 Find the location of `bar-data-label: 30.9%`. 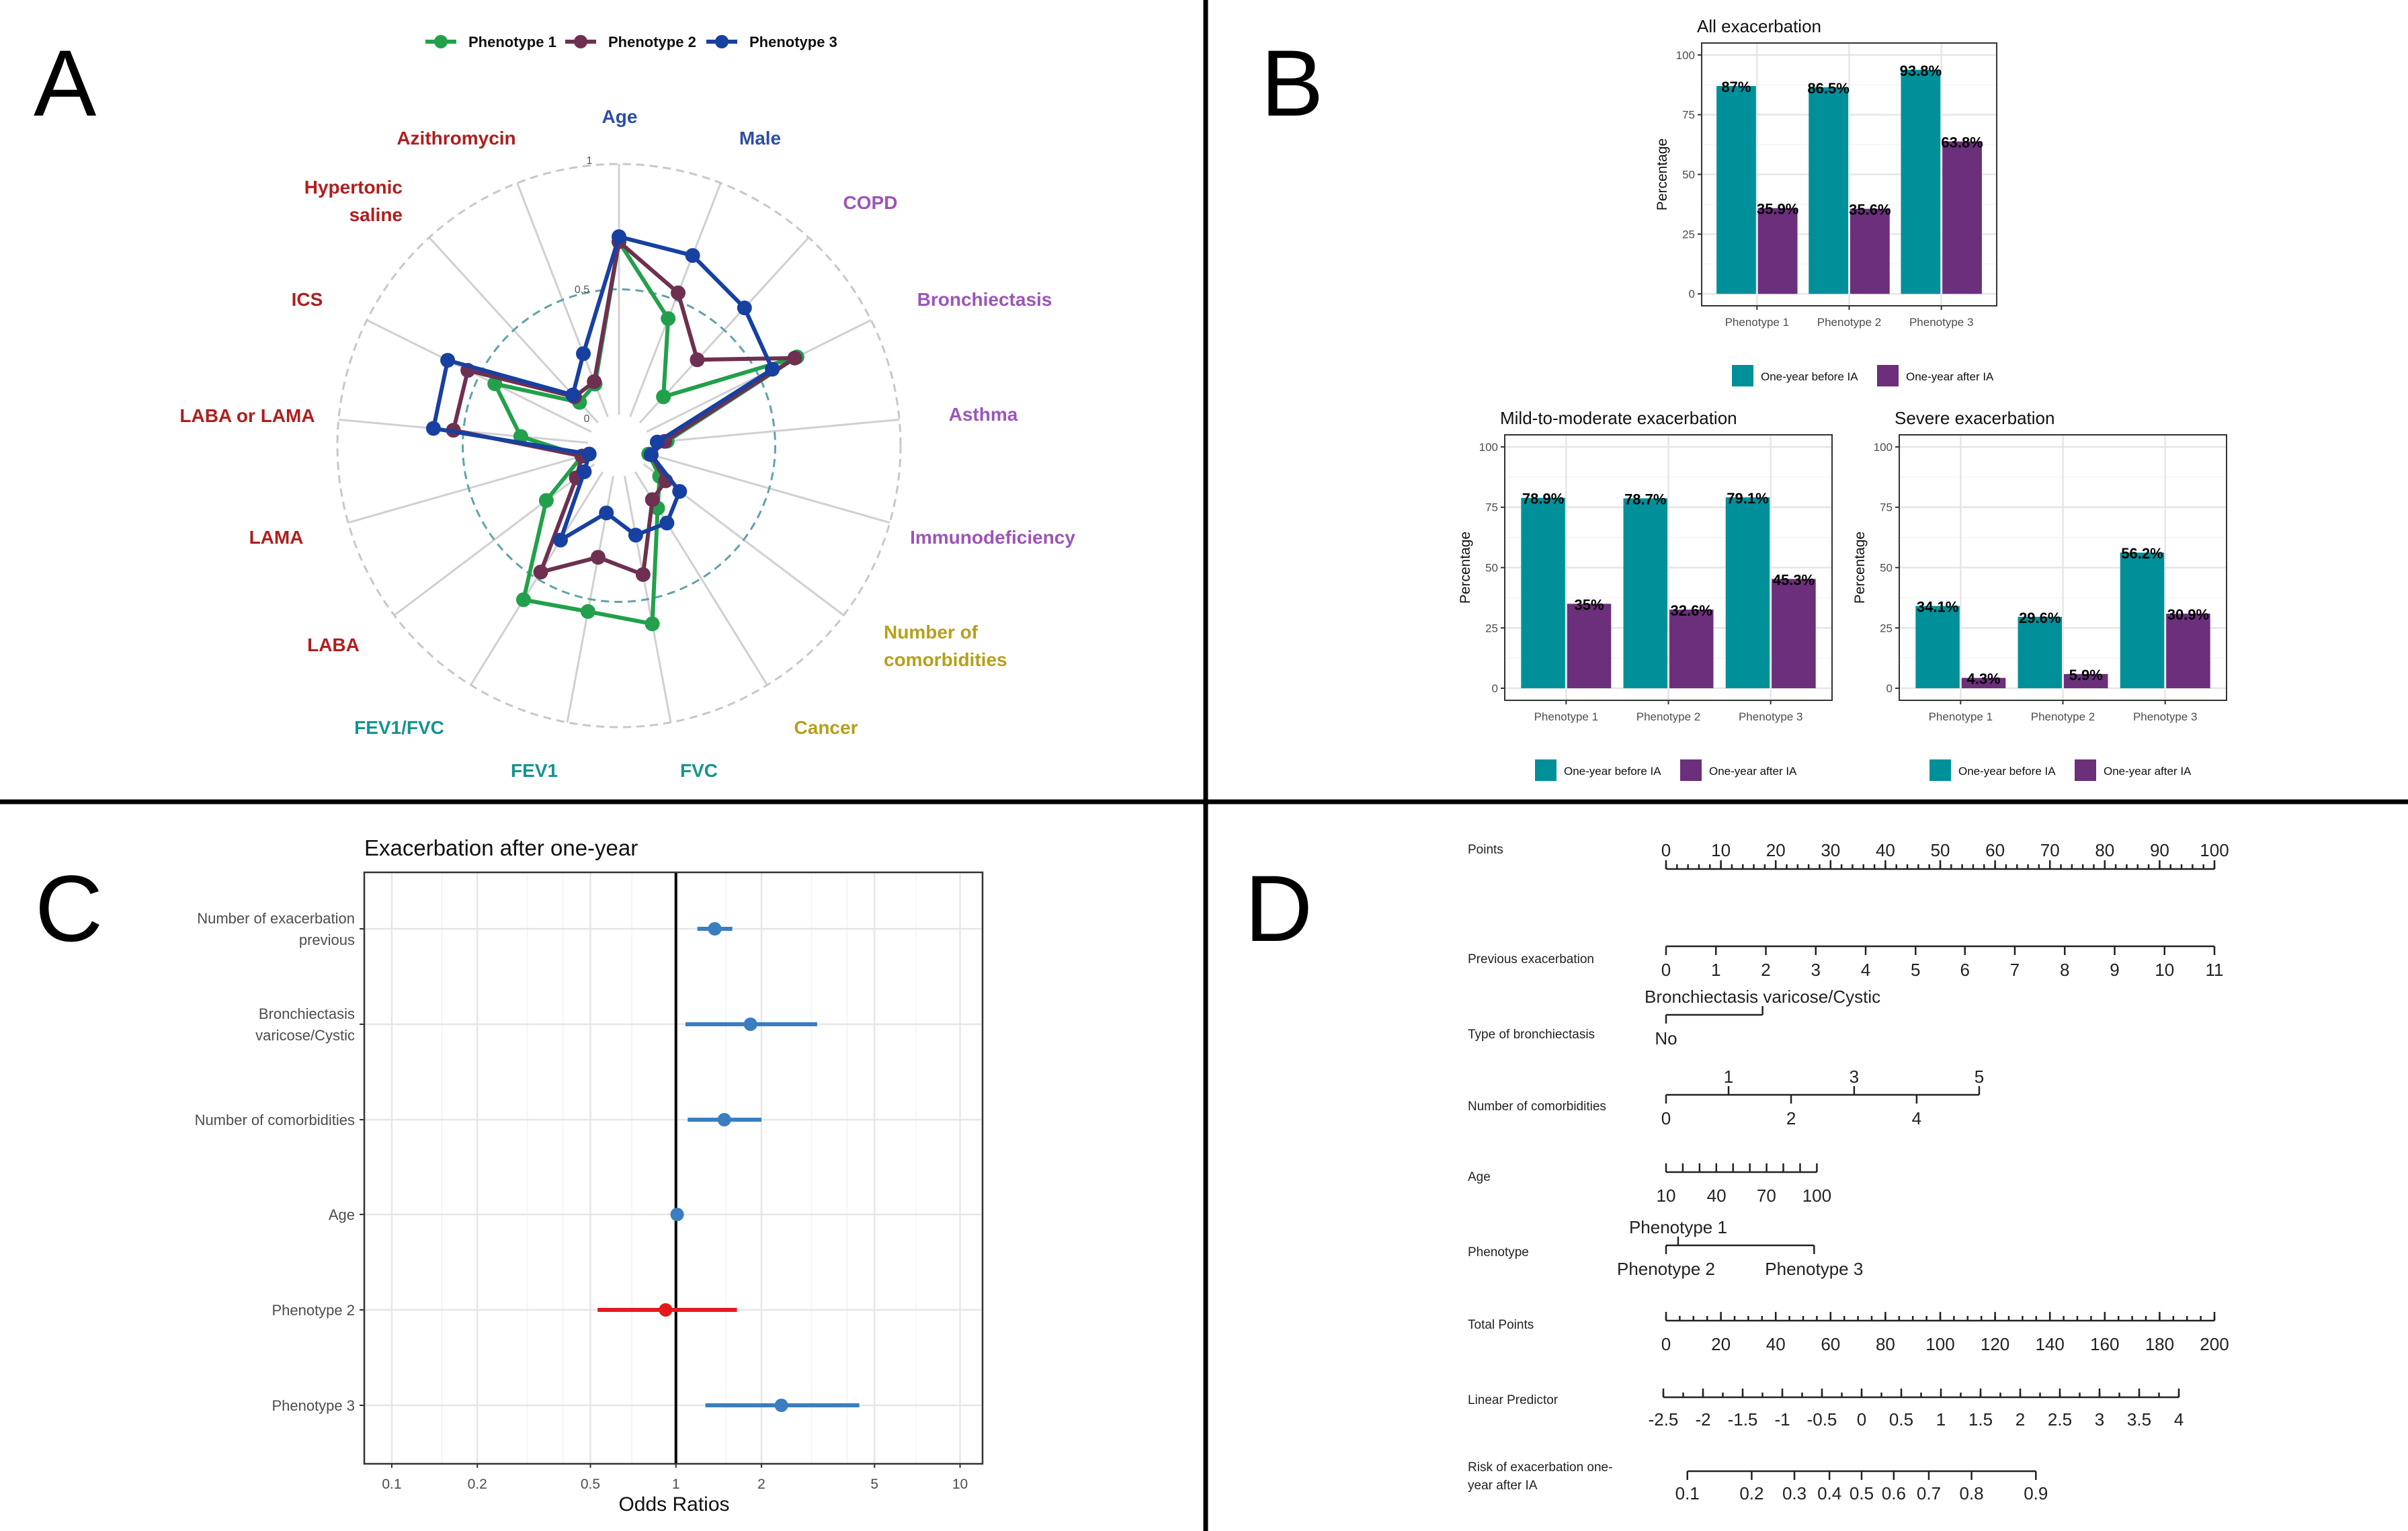

bar-data-label: 30.9% is located at coordinates (2188, 614).